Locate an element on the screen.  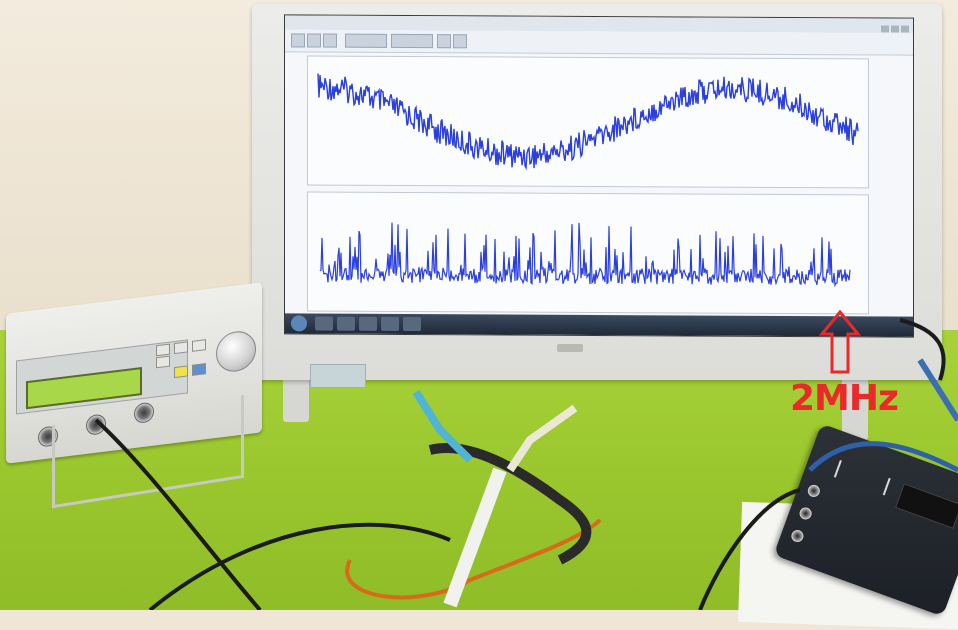
waveform-plot-bottom is located at coordinates (588, 253).